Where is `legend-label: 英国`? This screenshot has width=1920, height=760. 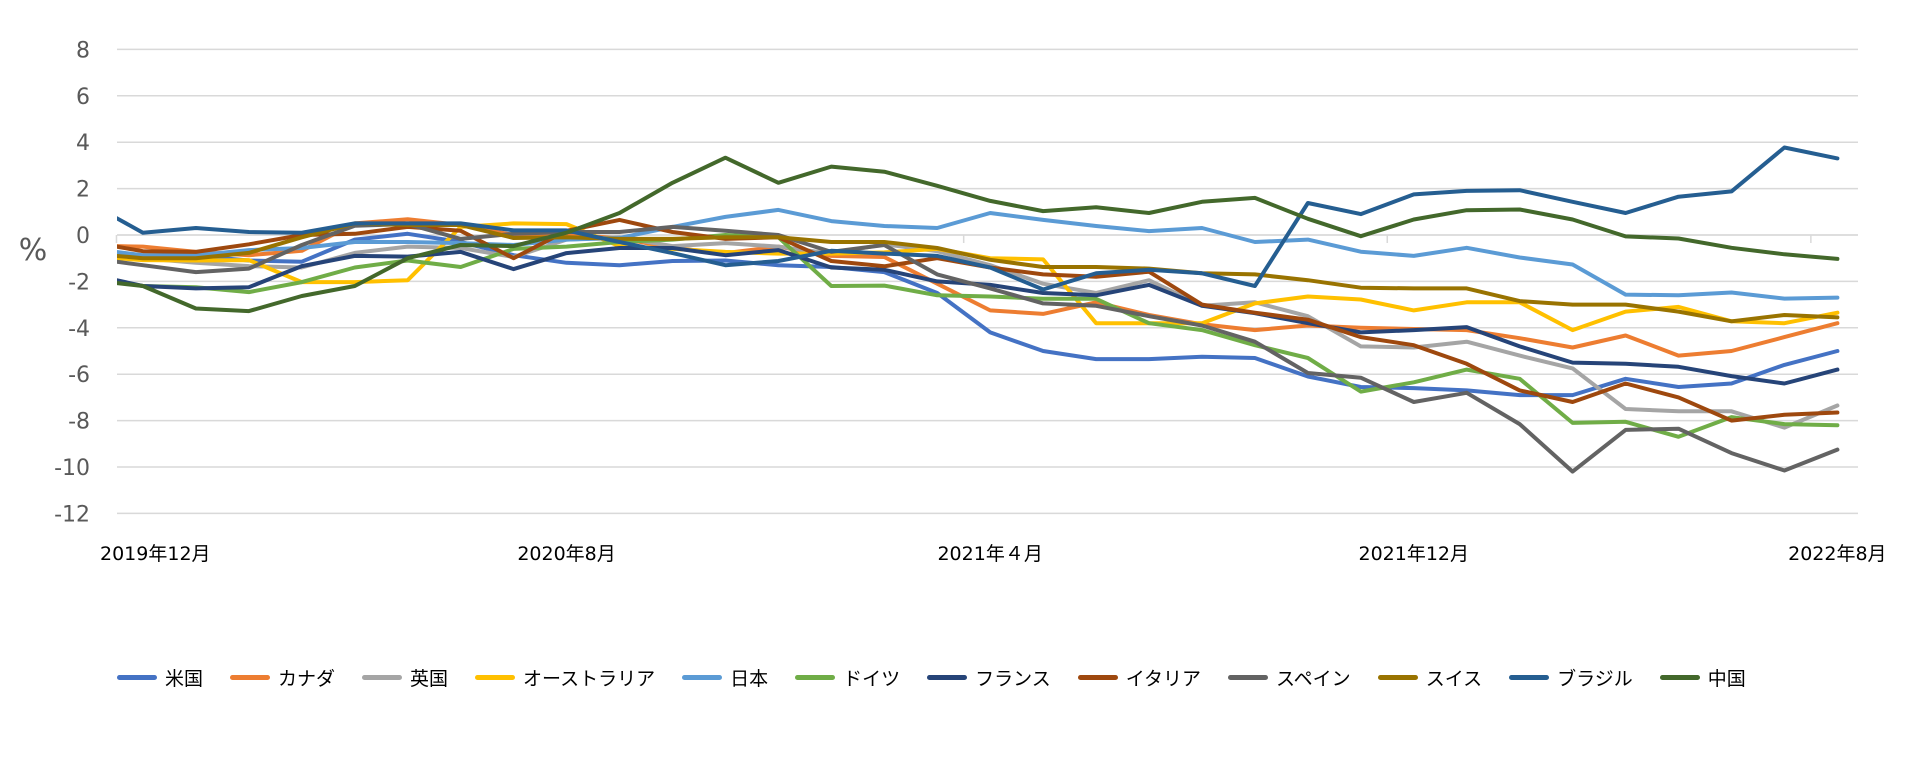 legend-label: 英国 is located at coordinates (429, 678).